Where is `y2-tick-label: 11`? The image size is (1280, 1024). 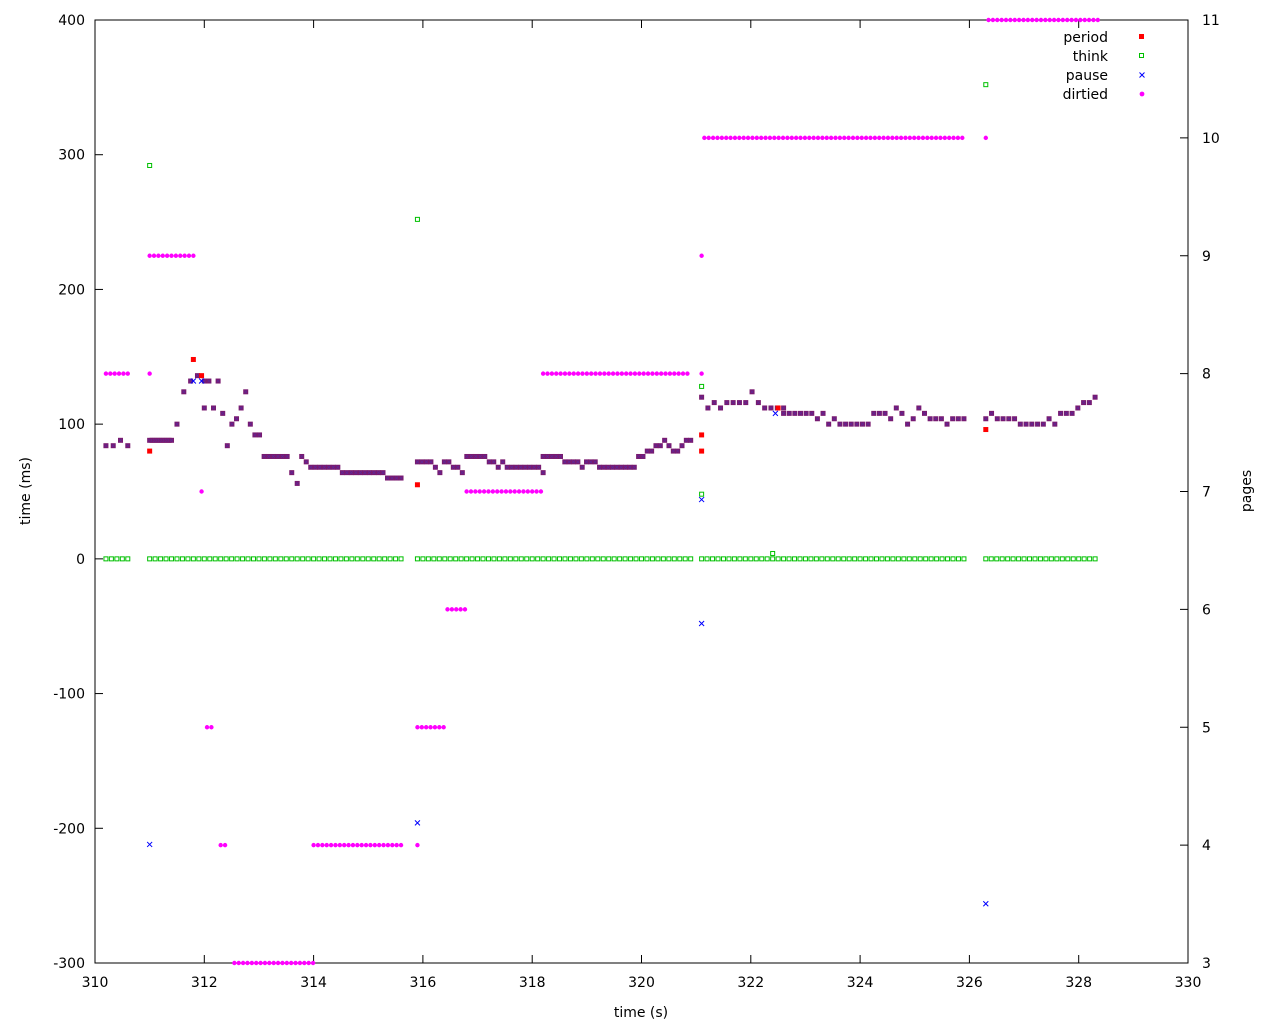
y2-tick-label: 11 is located at coordinates (1211, 21).